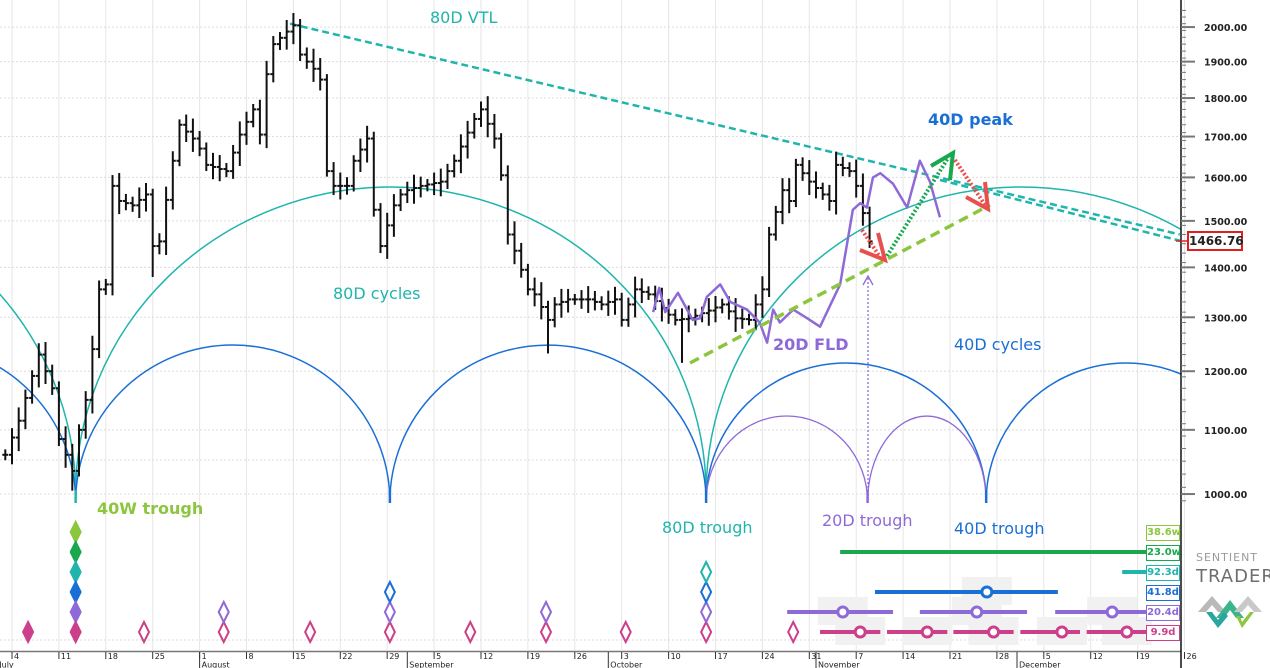  Describe the element at coordinates (160, 656) in the screenshot. I see `x-tick-label: 25` at that location.